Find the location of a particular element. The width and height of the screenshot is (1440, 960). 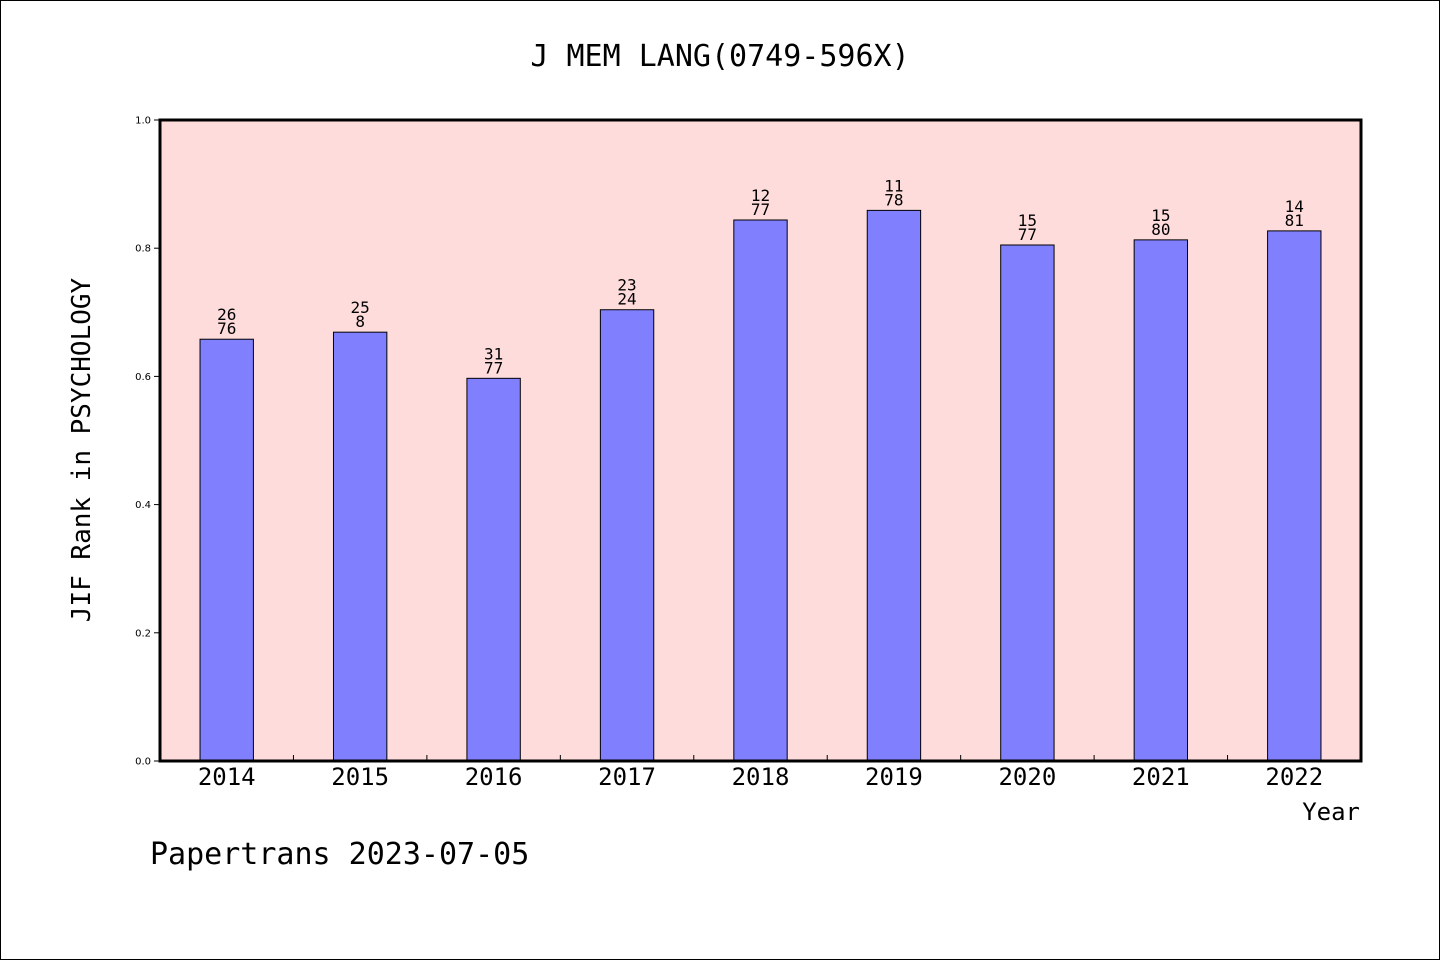

data-label-bottom-2018: 77 is located at coordinates (760, 209).